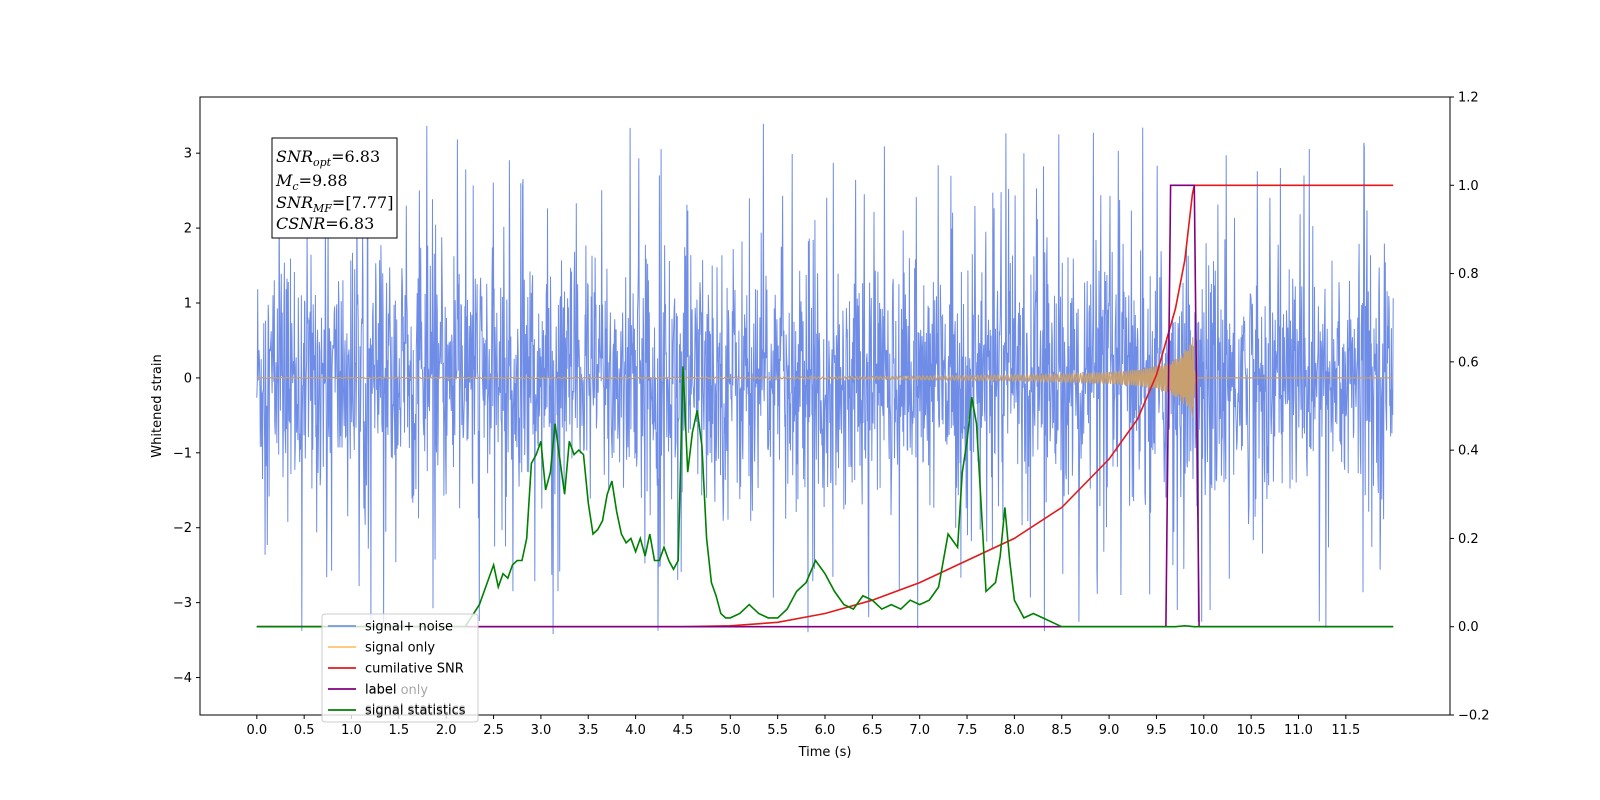 Image resolution: width=1600 pixels, height=800 pixels. I want to click on y-left-tick-label: 1, so click(188, 304).